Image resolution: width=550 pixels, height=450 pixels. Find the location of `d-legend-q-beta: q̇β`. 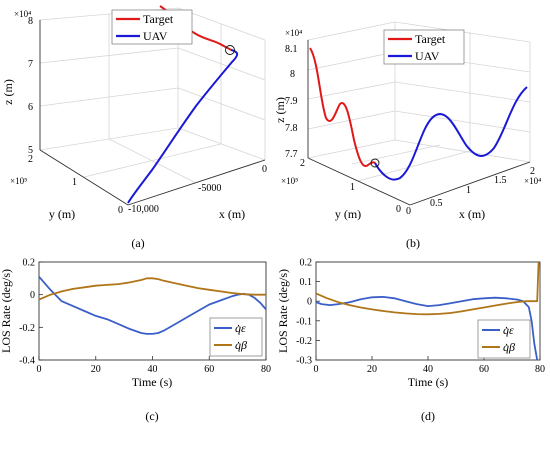

d-legend-q-beta: q̇β is located at coordinates (509, 347).